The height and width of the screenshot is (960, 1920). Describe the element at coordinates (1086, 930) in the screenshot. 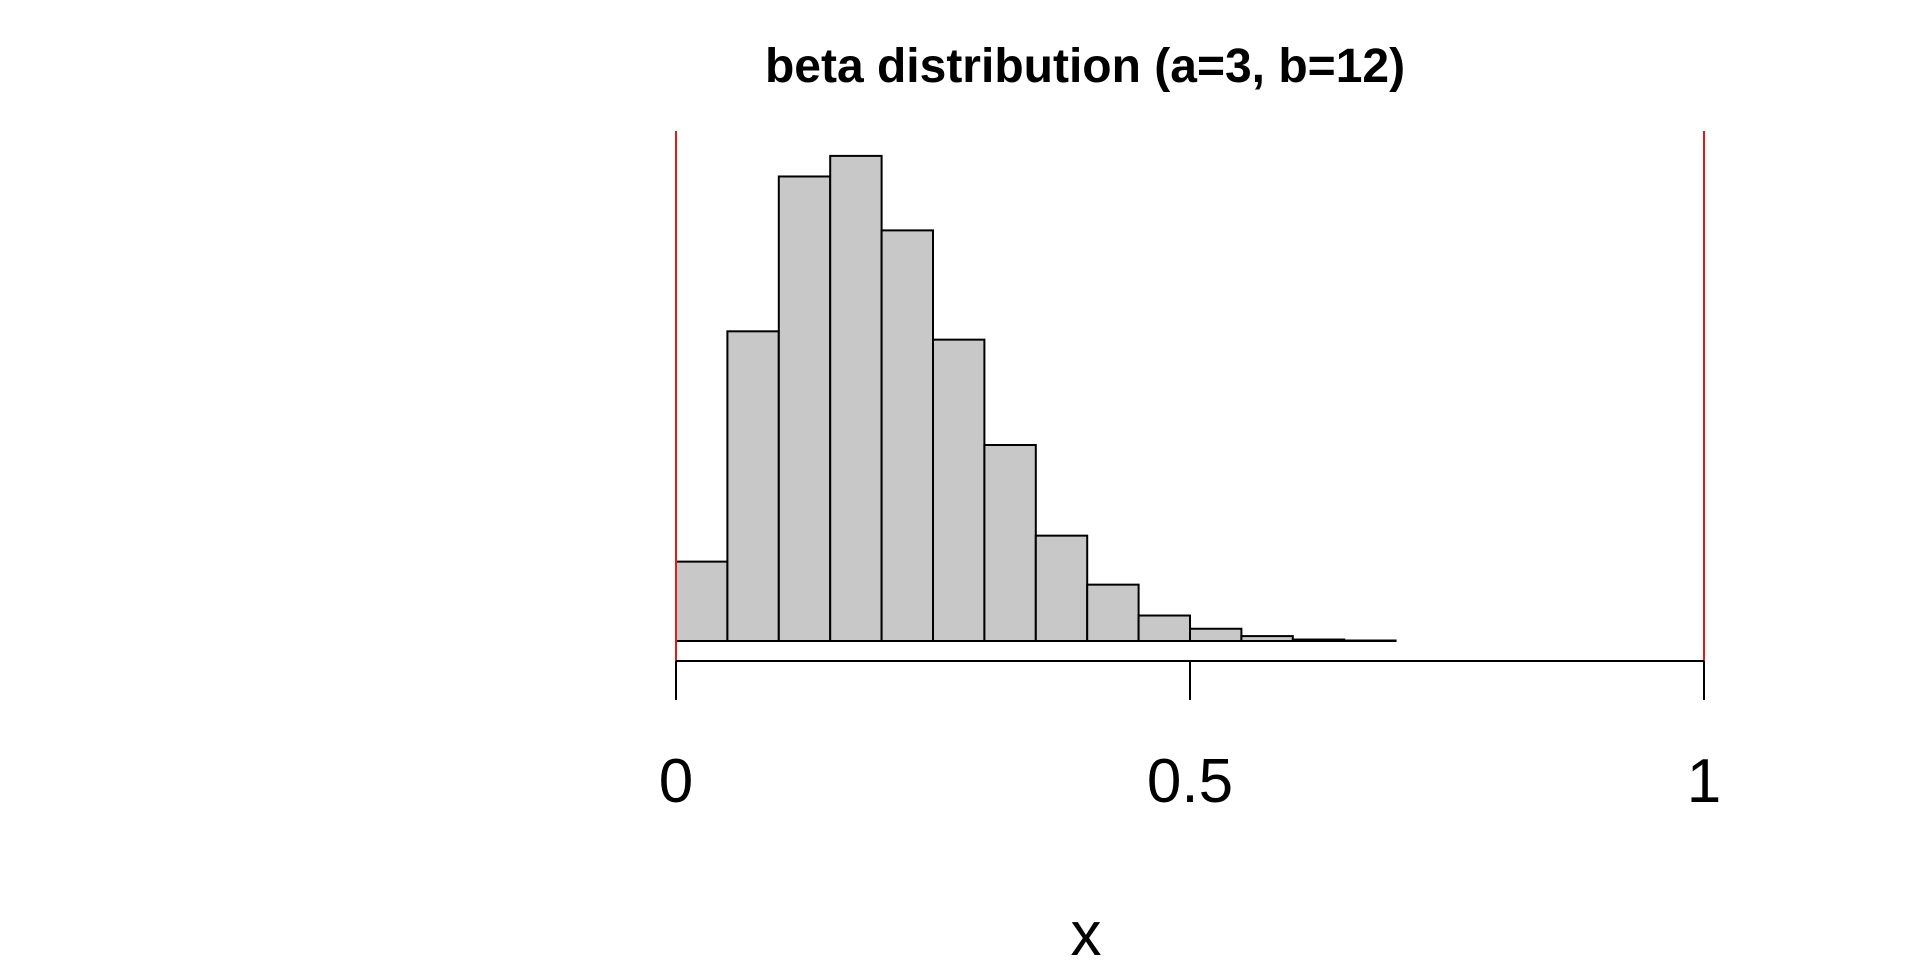

I see `x-axis-label: x` at that location.